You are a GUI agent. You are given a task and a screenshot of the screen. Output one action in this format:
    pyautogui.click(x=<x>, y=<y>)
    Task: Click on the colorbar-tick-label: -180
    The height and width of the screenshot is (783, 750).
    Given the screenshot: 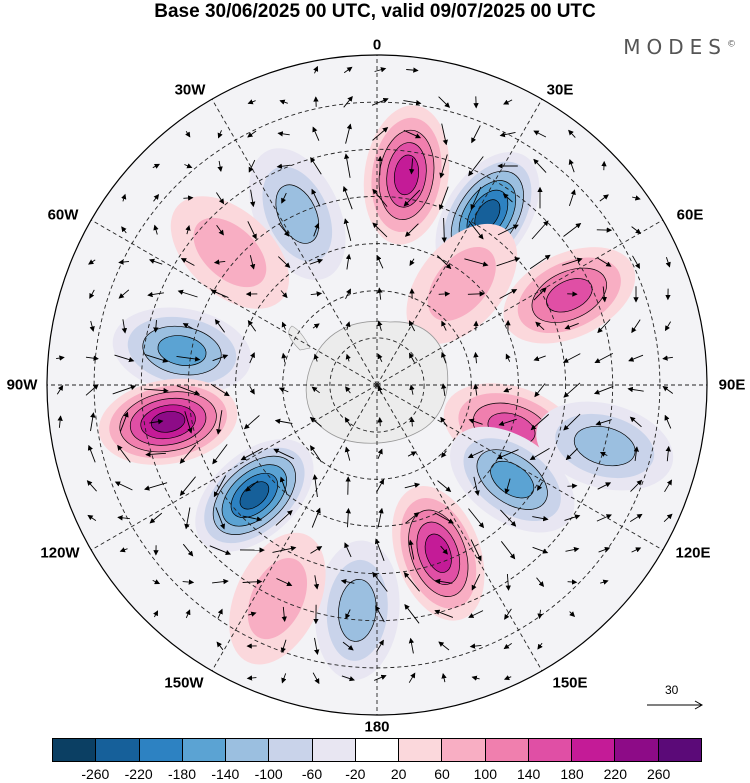 What is the action you would take?
    pyautogui.click(x=182, y=774)
    